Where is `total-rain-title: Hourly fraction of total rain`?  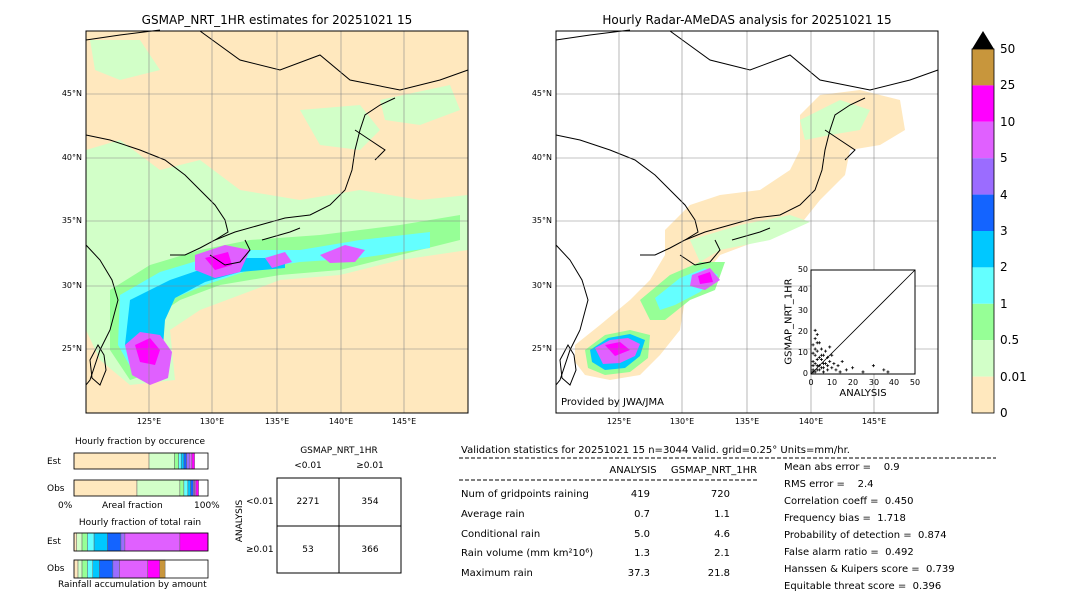
total-rain-title: Hourly fraction of total rain is located at coordinates (140, 523).